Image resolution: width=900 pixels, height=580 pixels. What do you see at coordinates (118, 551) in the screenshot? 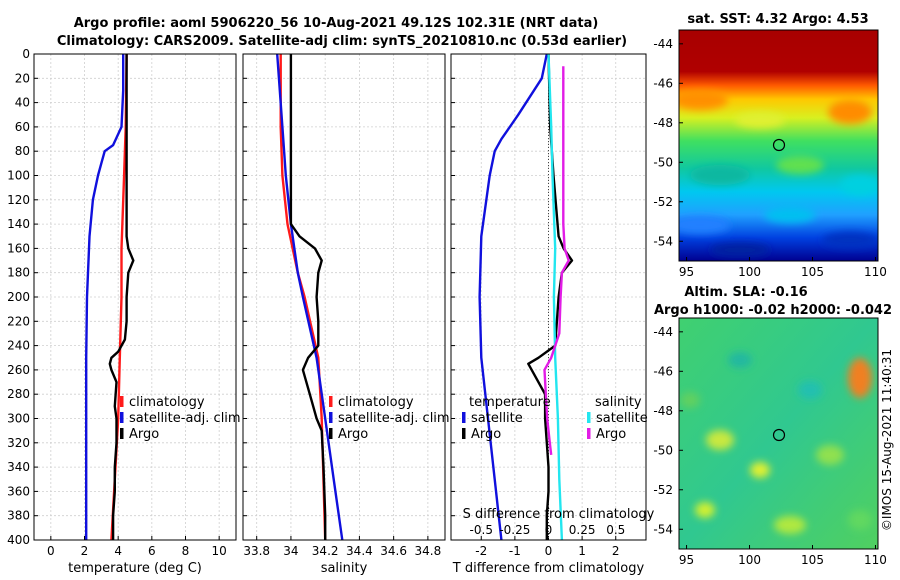
I see `x-tick-label: 4` at bounding box center [118, 551].